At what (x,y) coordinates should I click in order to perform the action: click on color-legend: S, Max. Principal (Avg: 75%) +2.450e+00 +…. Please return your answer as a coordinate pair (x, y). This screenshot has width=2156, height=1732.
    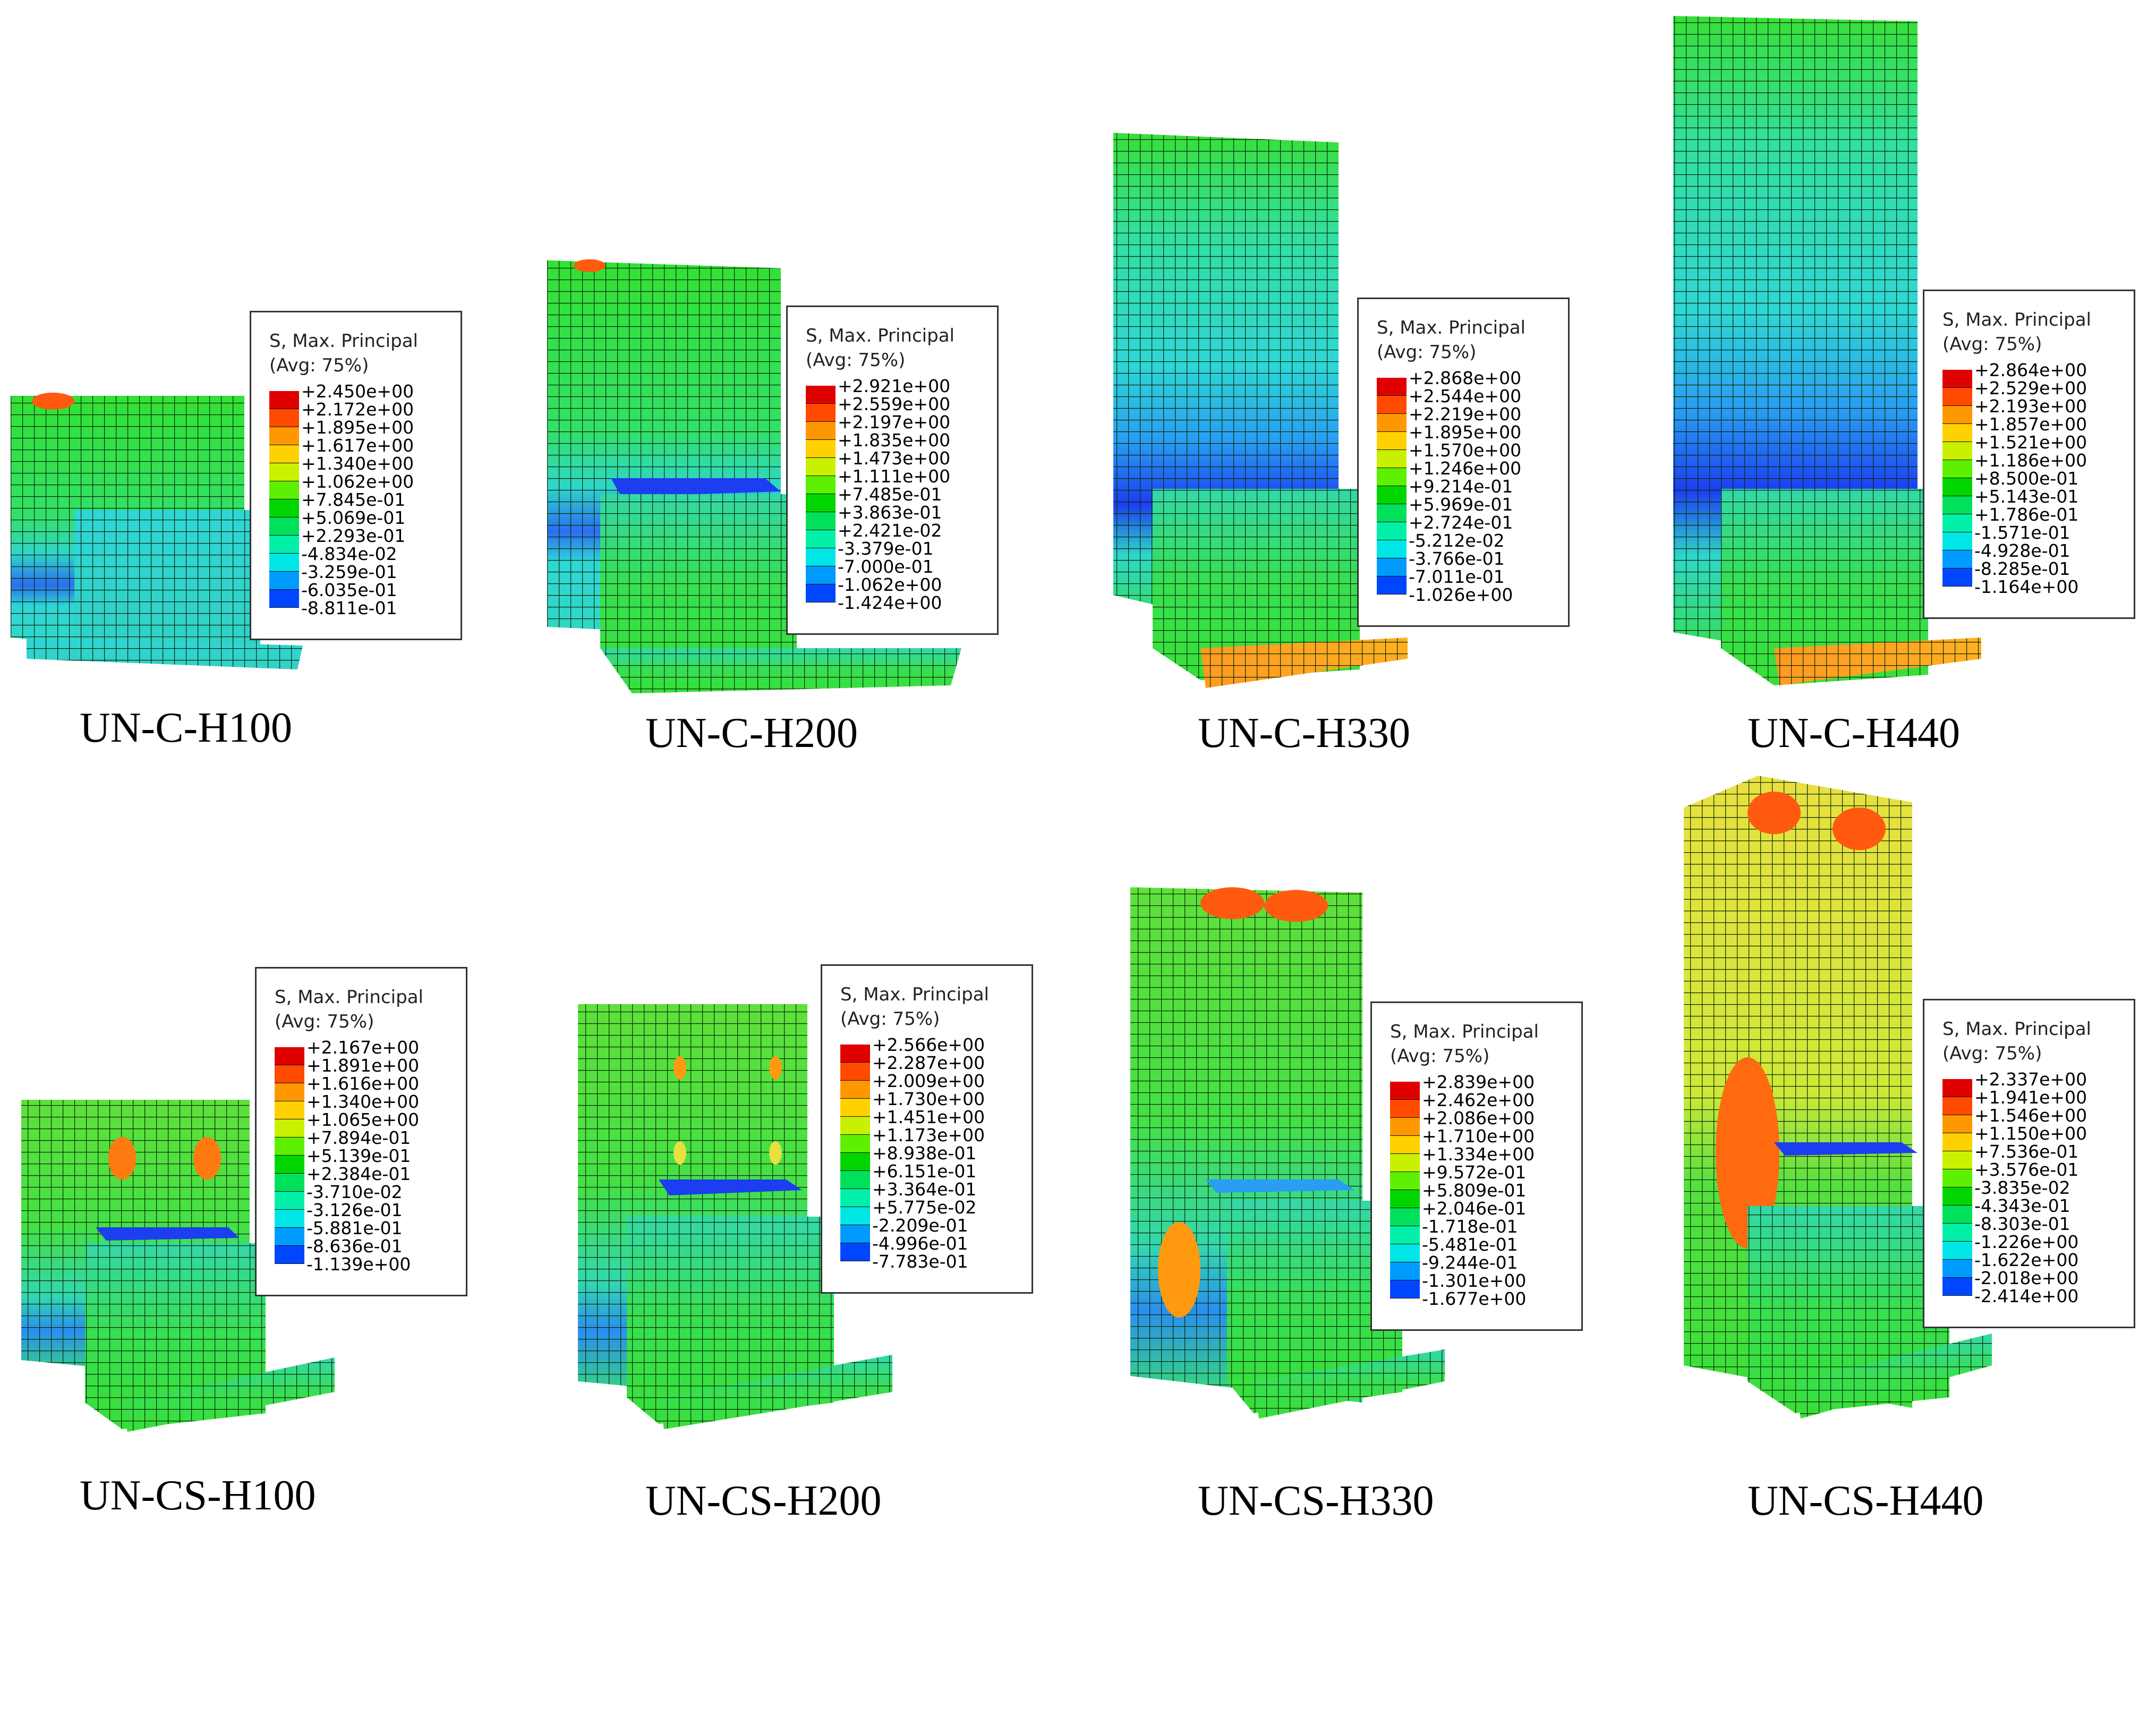
    Looking at the image, I should click on (356, 476).